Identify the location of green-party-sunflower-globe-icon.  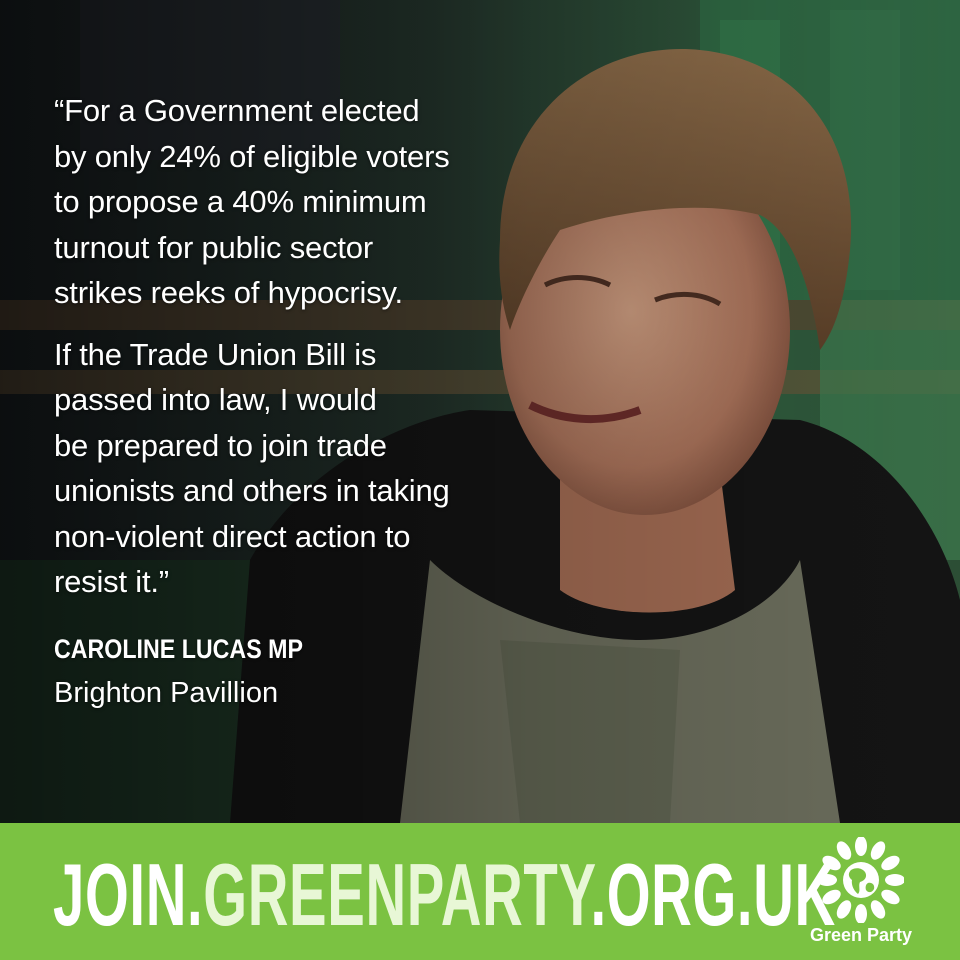
(861, 880).